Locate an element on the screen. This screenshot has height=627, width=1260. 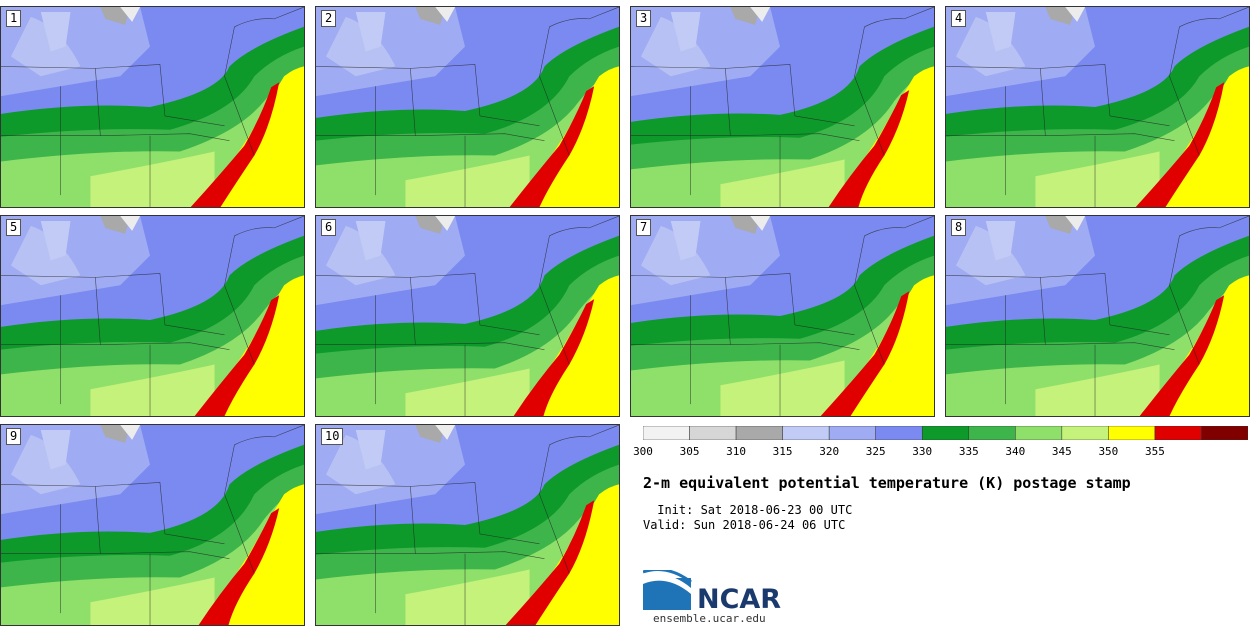
colorbar is located at coordinates (945, 433).